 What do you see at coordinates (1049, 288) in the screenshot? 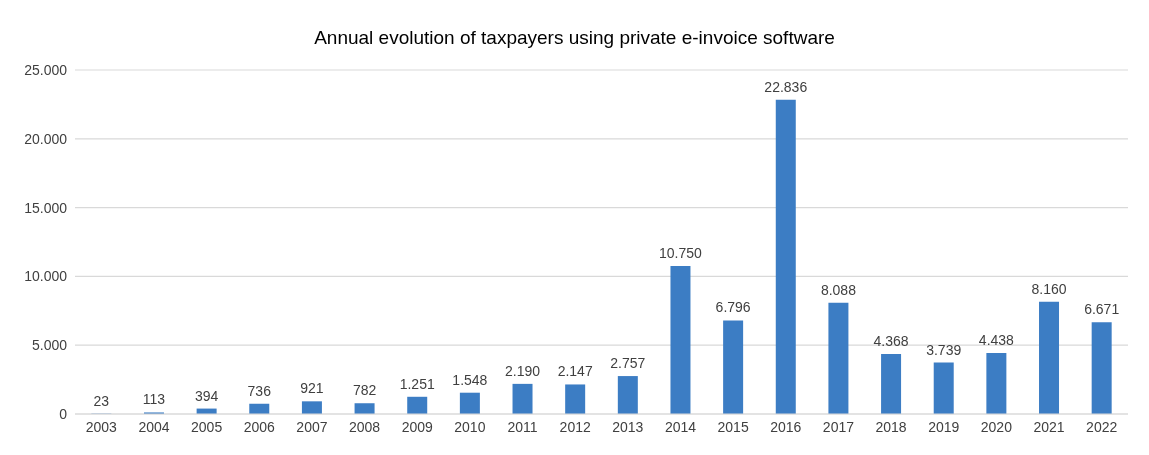
I see `data-label: 8.160` at bounding box center [1049, 288].